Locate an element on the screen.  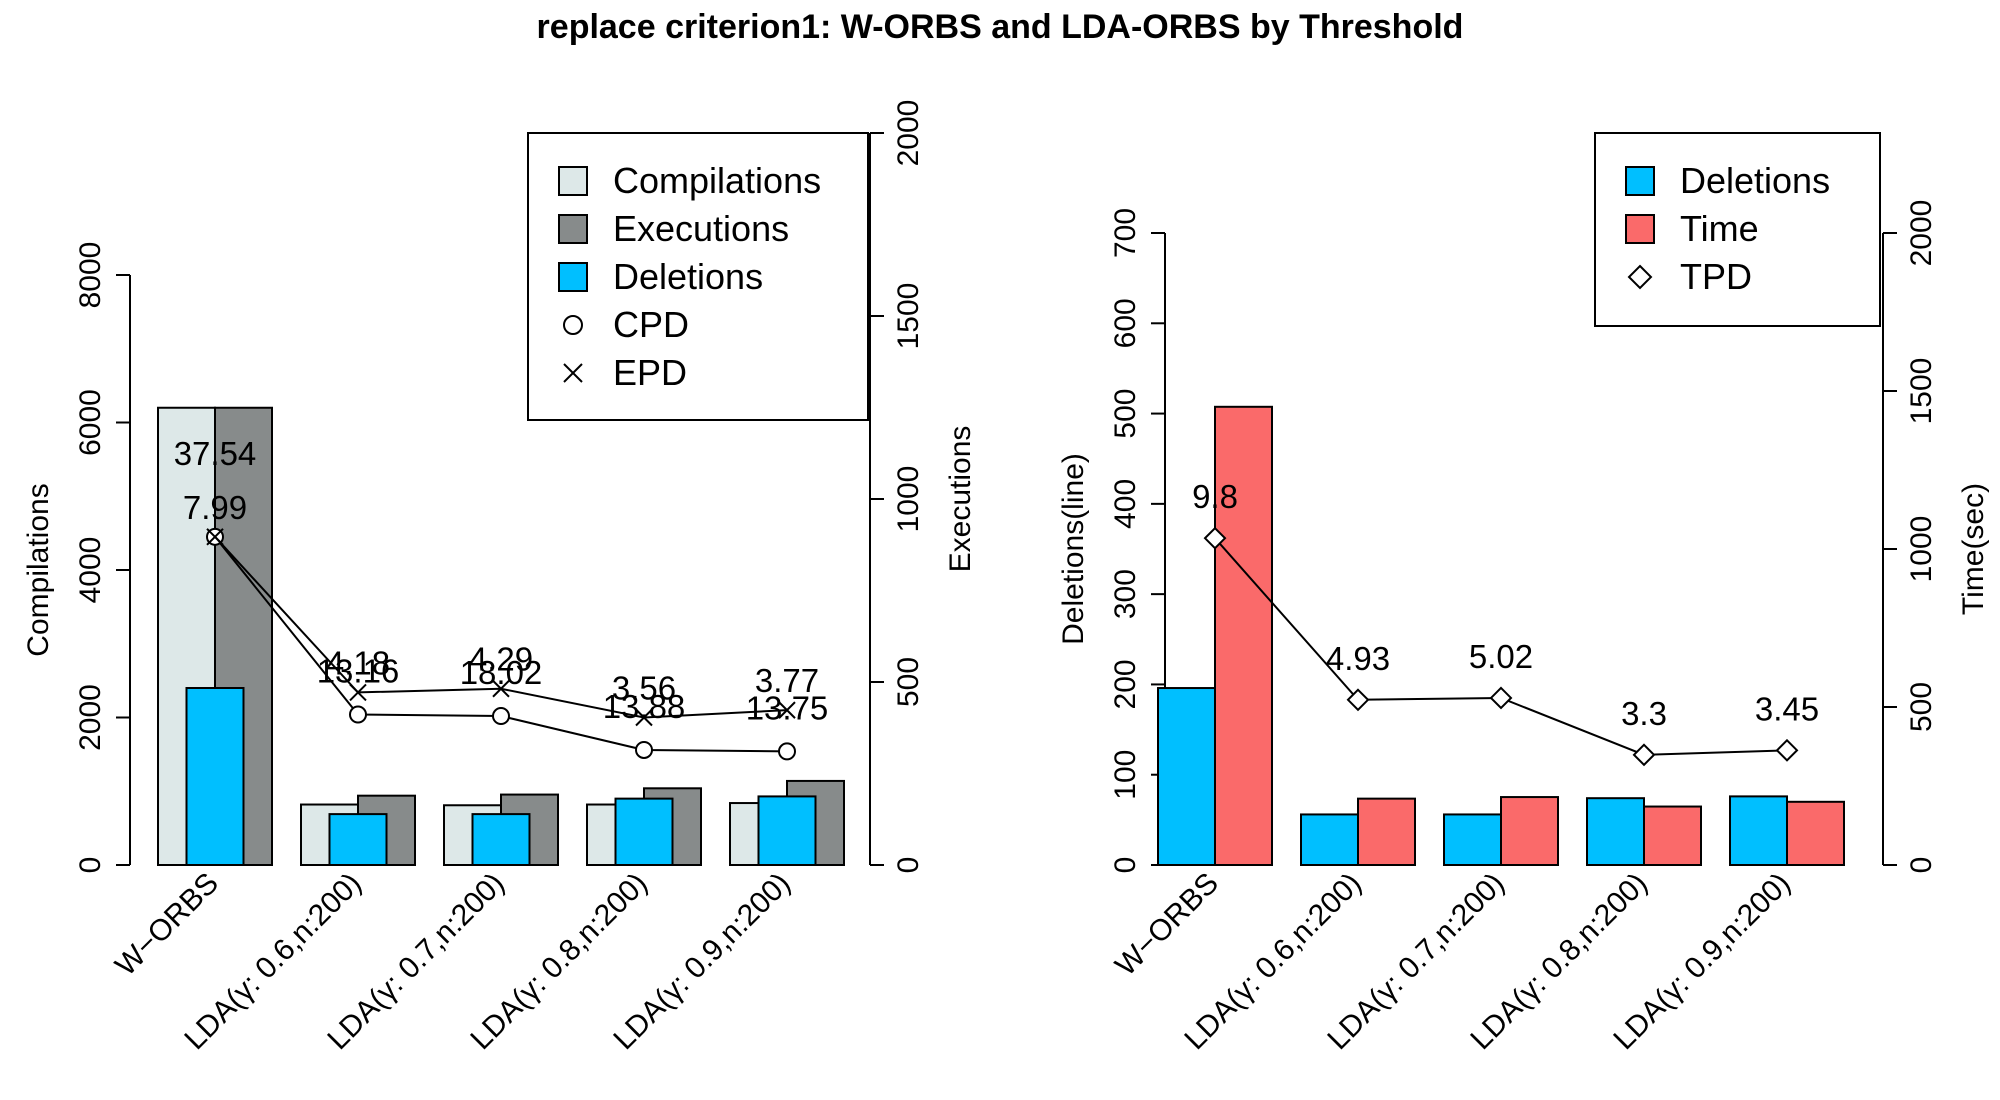
data-label: 3.45 is located at coordinates (1787, 708).